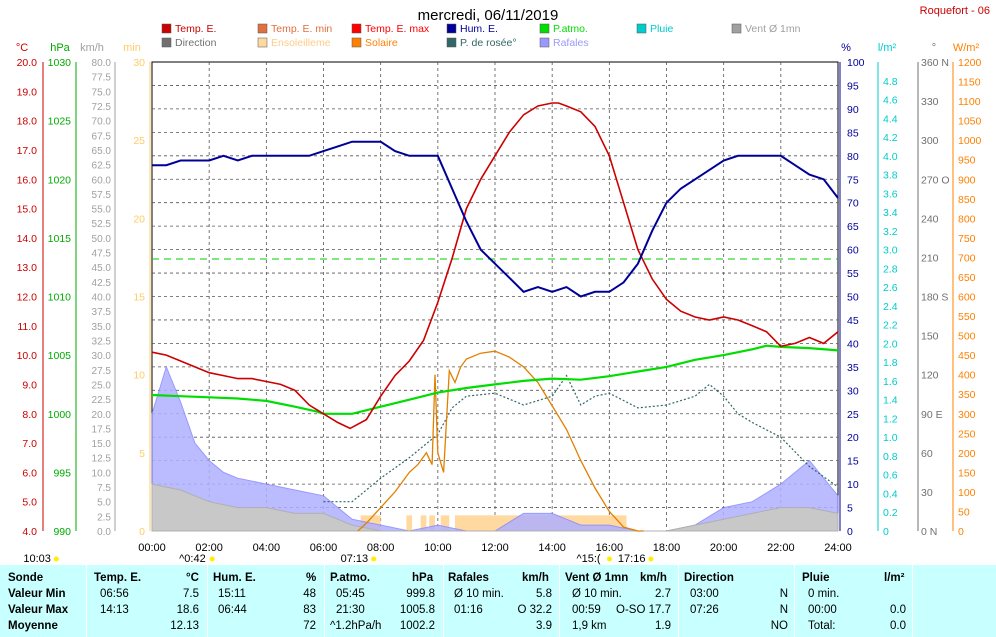  I want to click on rain-axis-tick: 3.0, so click(890, 251).